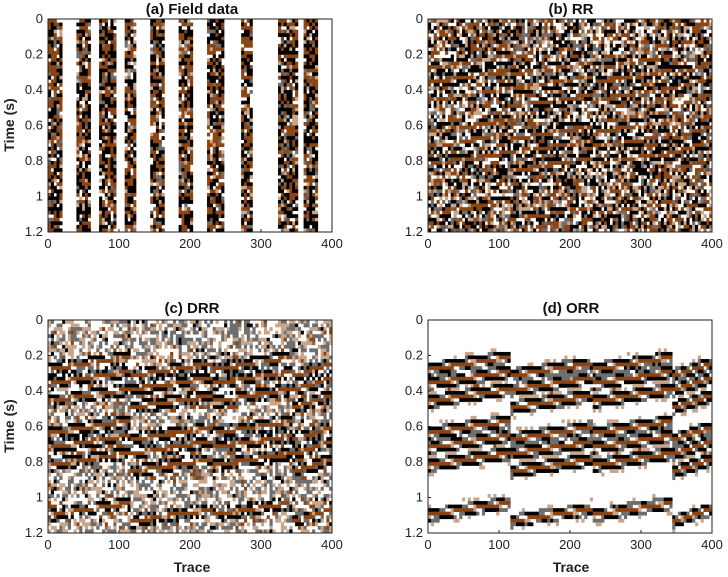 The height and width of the screenshot is (577, 728). I want to click on y-tick-label: 0.4, so click(34, 89).